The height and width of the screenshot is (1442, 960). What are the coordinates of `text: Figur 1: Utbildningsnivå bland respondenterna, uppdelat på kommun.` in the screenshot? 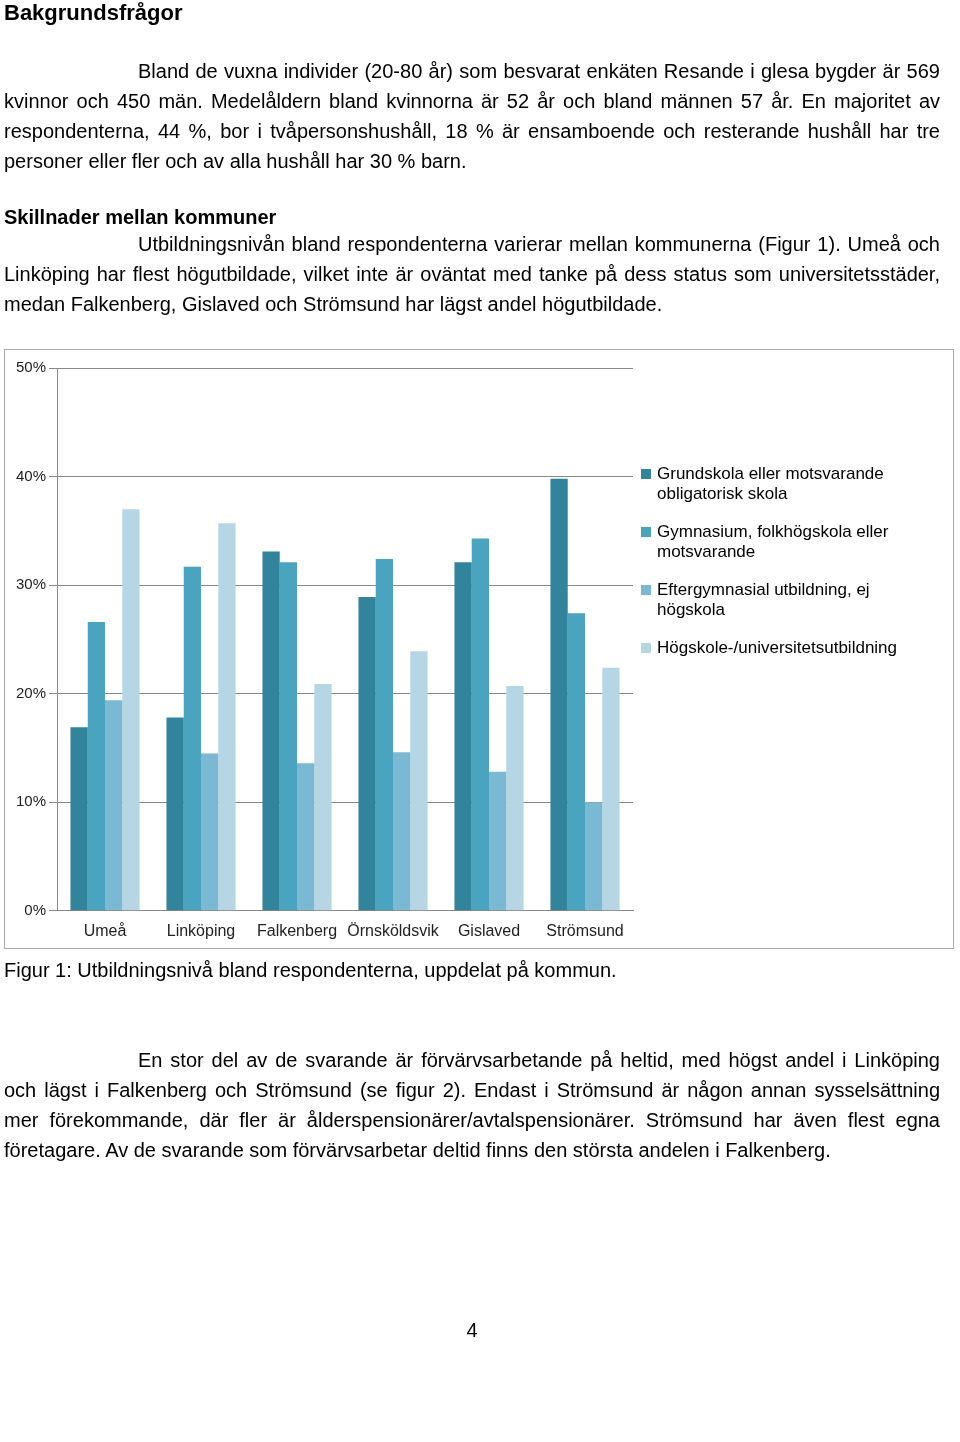 It's located at (311, 970).